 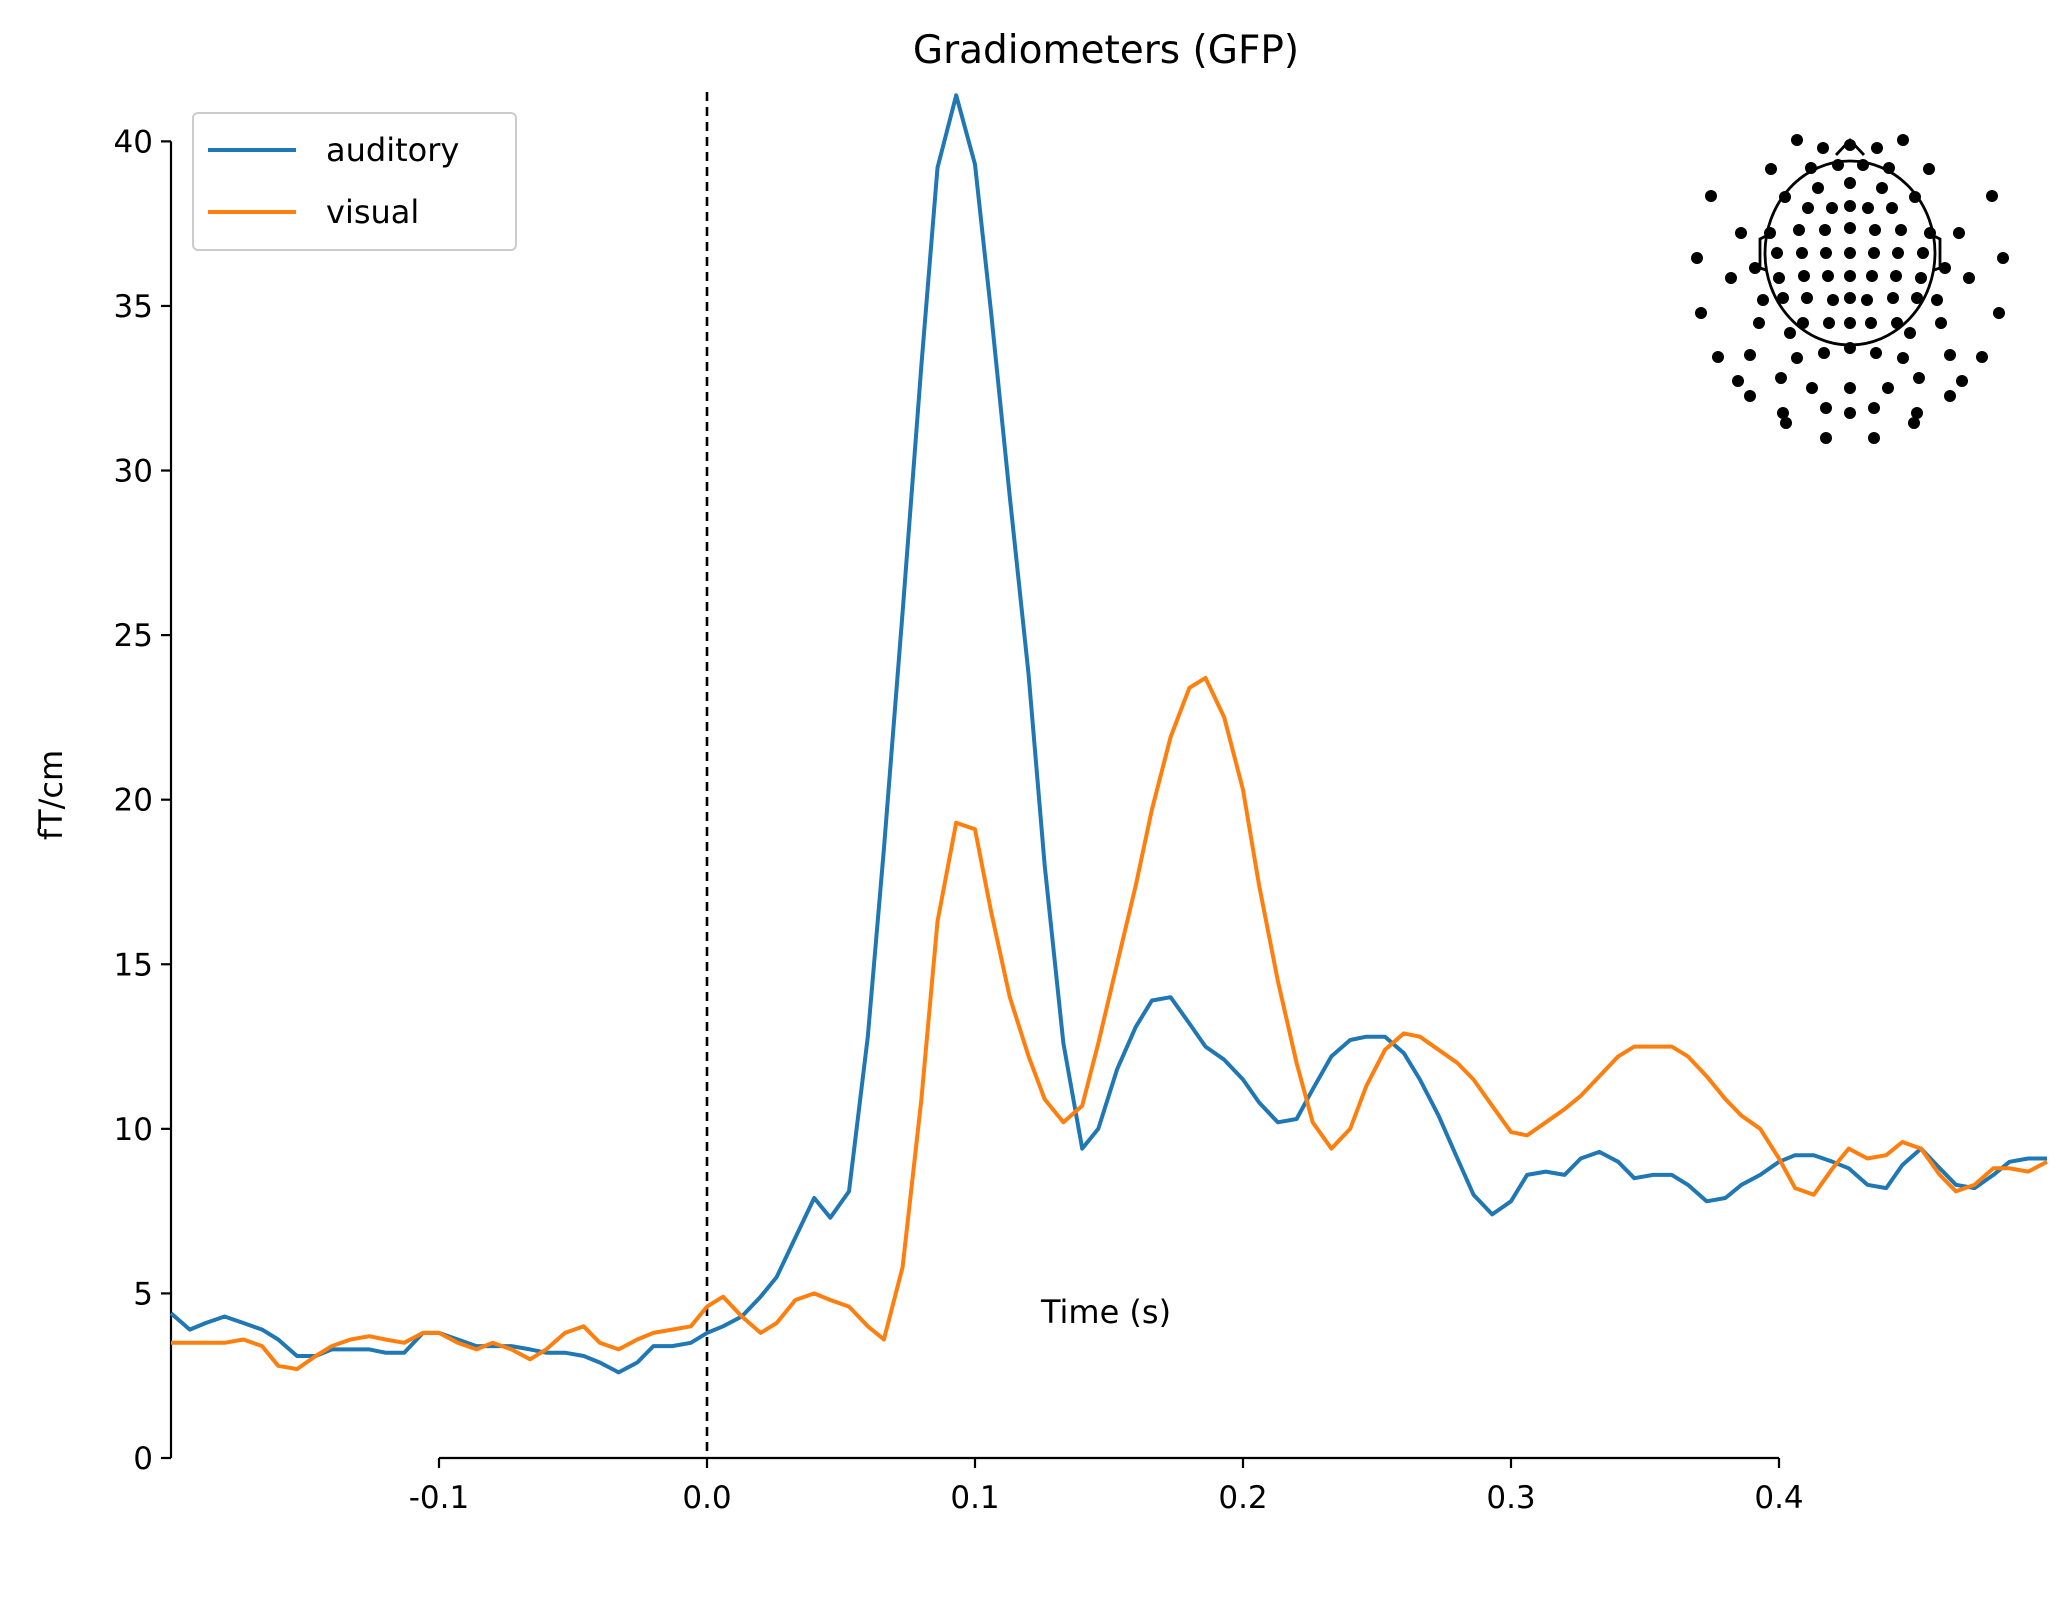 I want to click on x-axis-label: Time (s), so click(x=1105, y=1312).